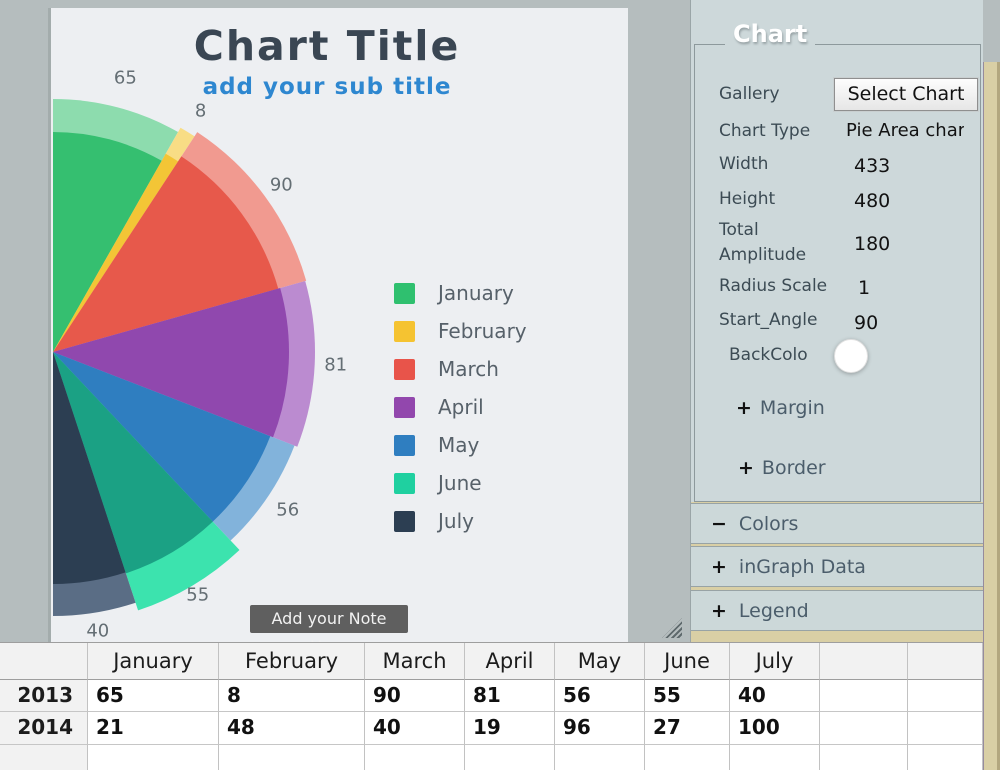  What do you see at coordinates (292, 728) in the screenshot?
I see `table-cell: 48` at bounding box center [292, 728].